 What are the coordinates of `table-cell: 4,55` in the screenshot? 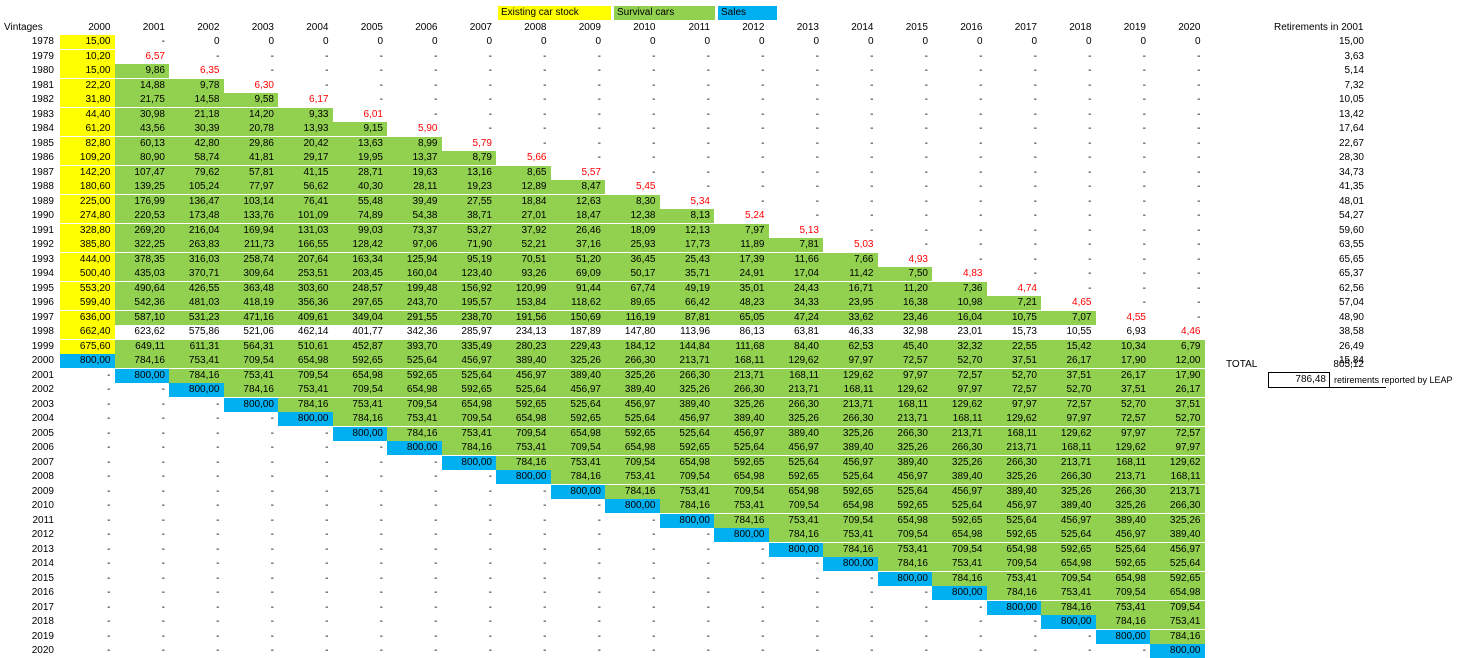 It's located at (1136, 317).